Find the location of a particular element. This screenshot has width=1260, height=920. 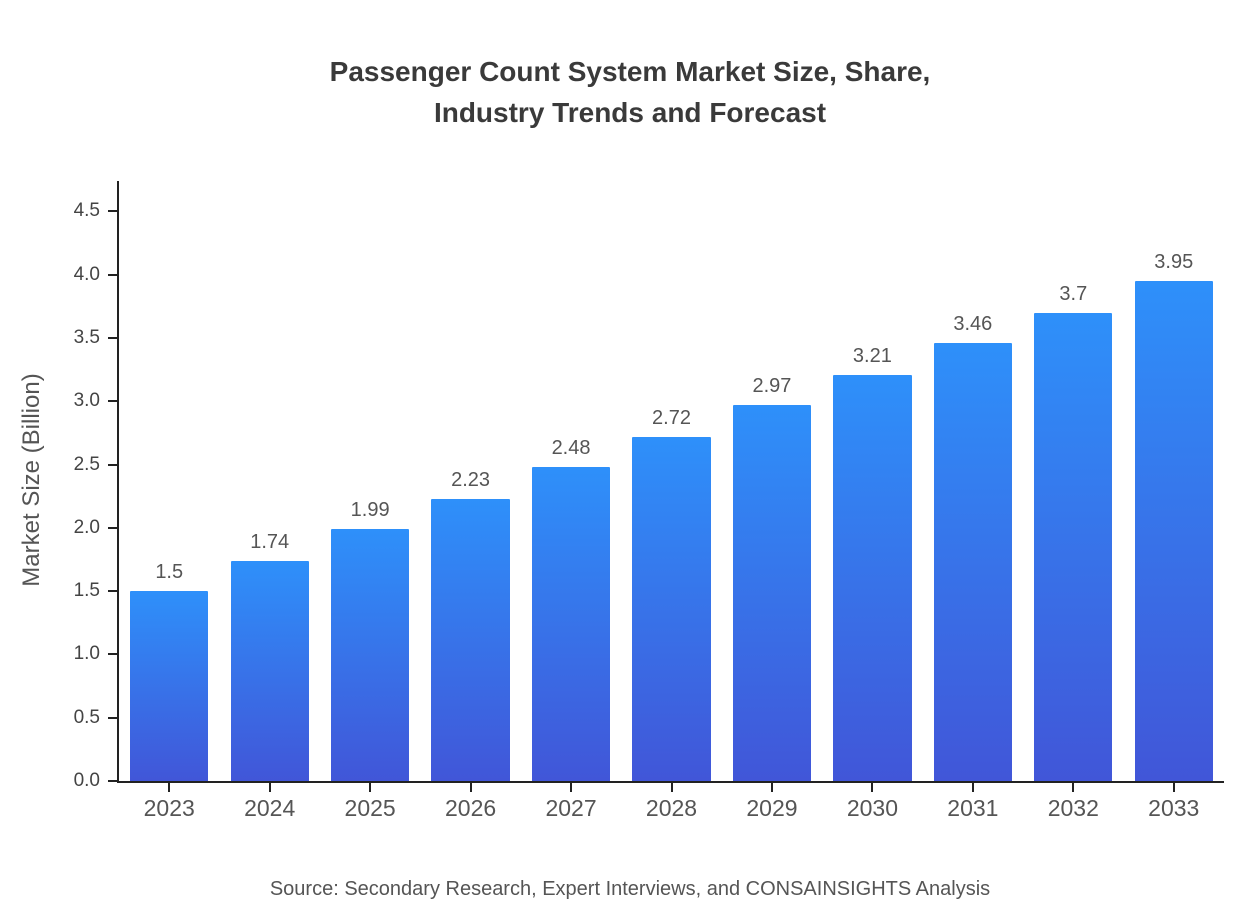

y-tick-label: 3.5 is located at coordinates (86, 337).